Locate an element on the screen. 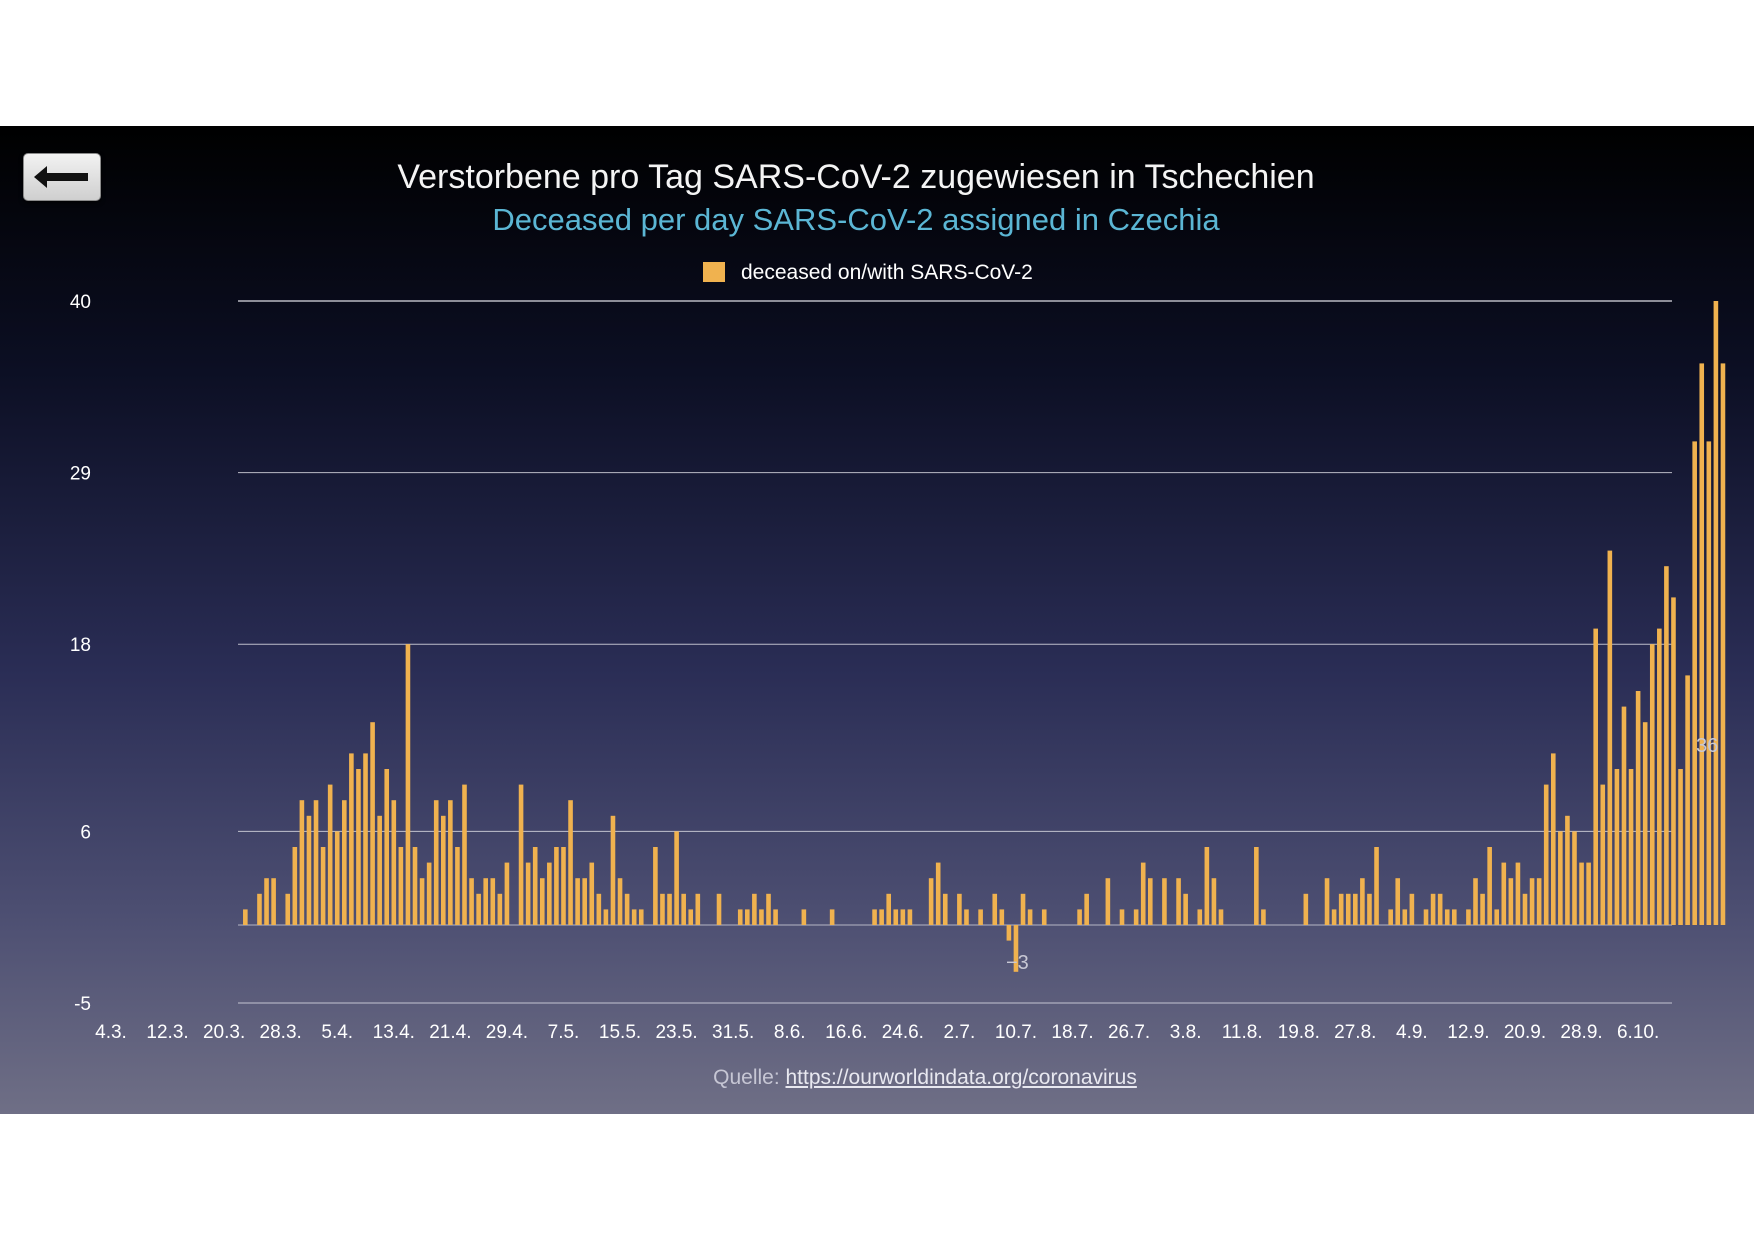 This screenshot has width=1754, height=1240. x-tick-label: 3.8. is located at coordinates (1186, 1032).